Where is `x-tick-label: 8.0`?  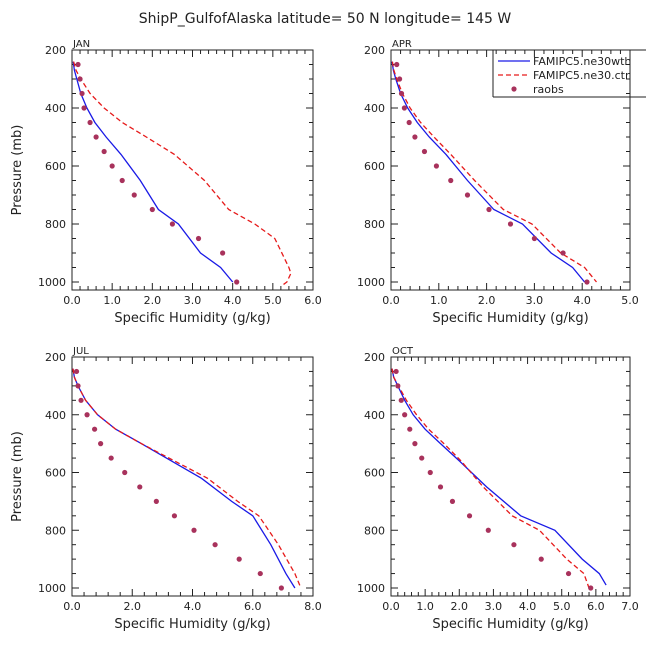 x-tick-label: 8.0 is located at coordinates (313, 606).